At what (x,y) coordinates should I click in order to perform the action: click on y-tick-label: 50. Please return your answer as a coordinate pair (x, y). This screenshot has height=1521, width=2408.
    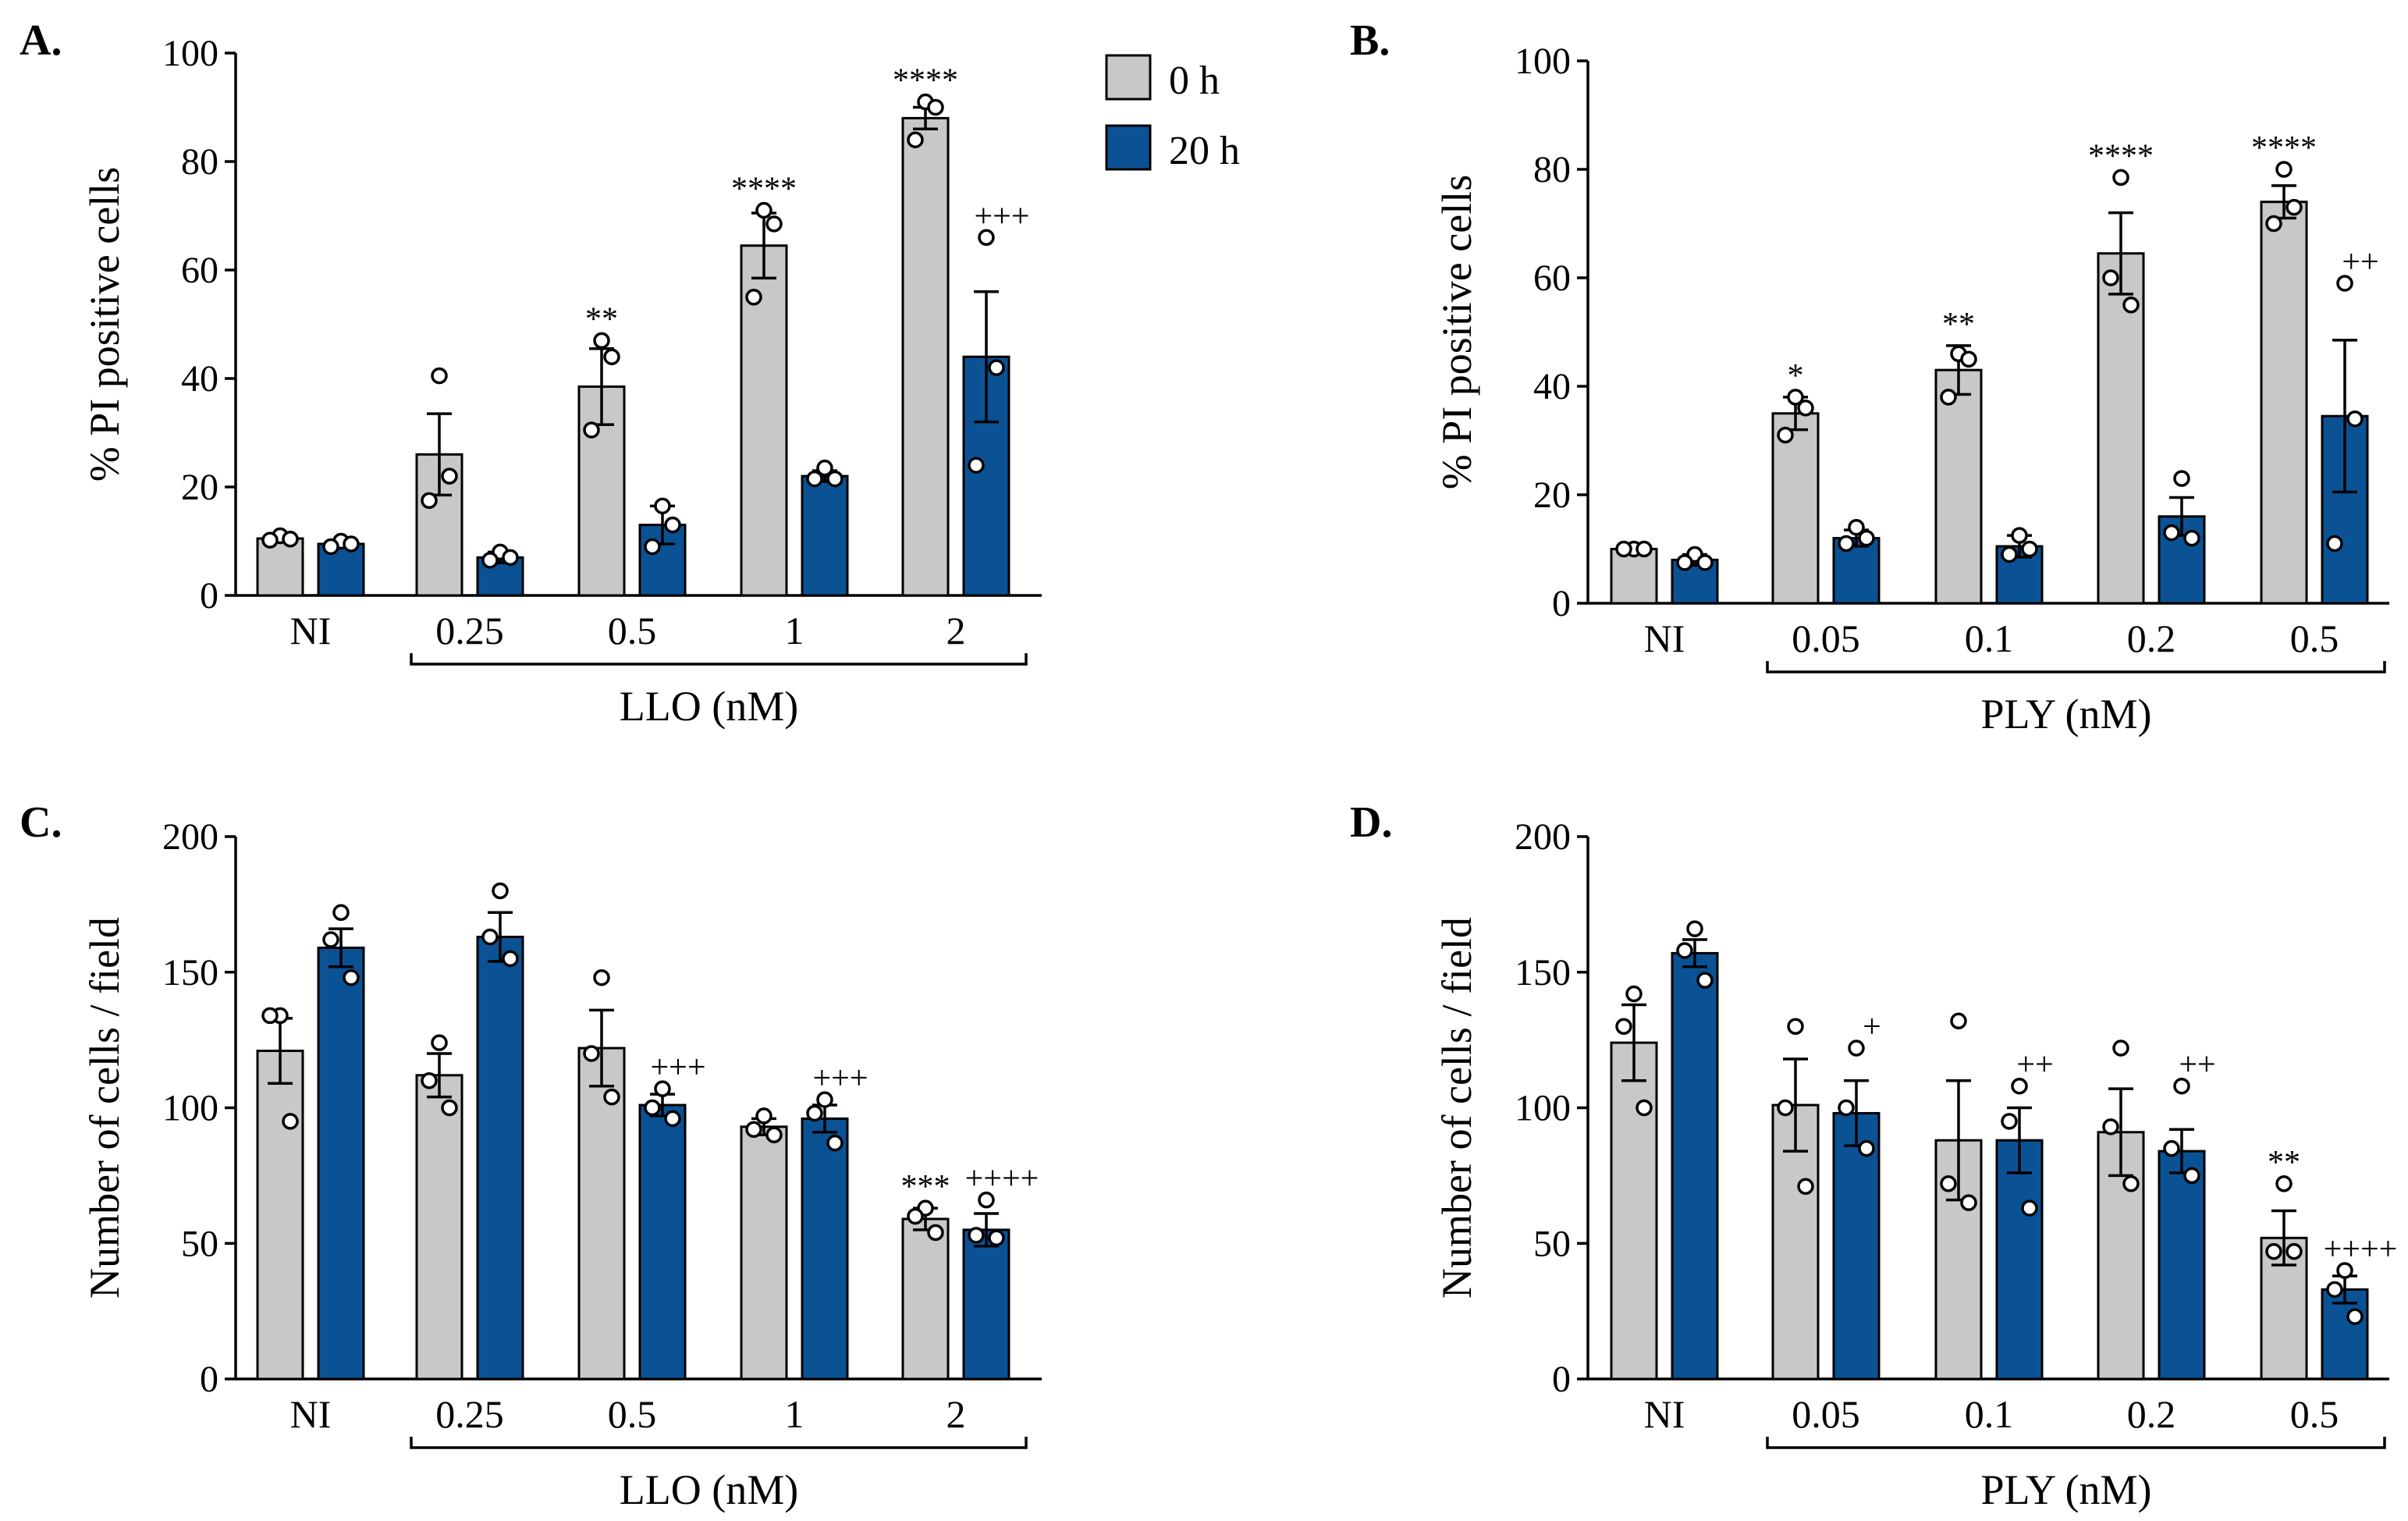
    Looking at the image, I should click on (1552, 1243).